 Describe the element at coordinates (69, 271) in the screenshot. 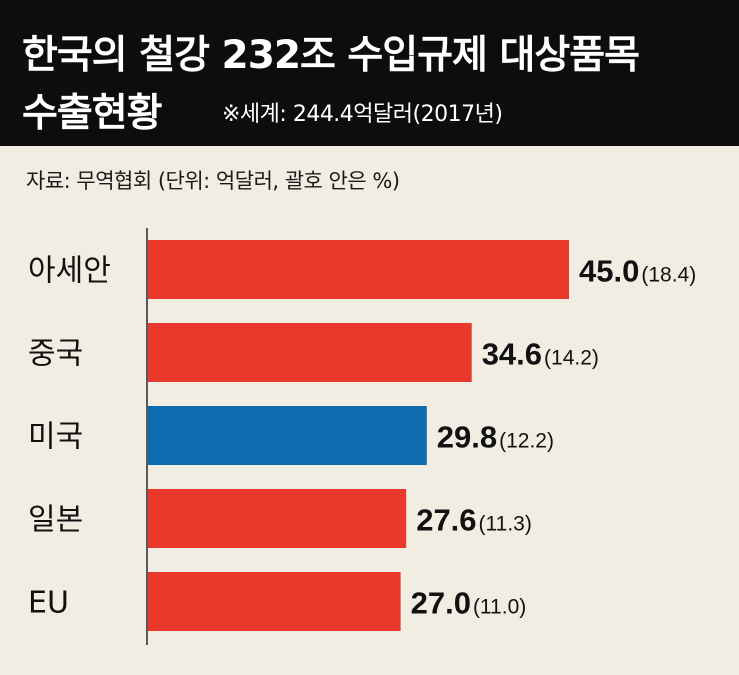

I see `category-label: 아세안` at that location.